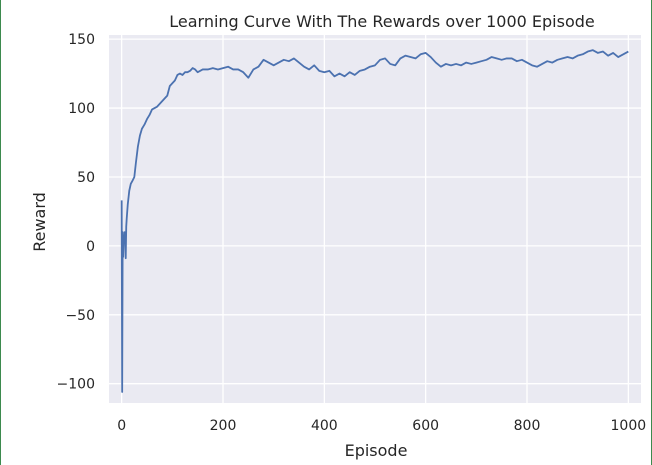  I want to click on x-tick-label: 400, so click(324, 426).